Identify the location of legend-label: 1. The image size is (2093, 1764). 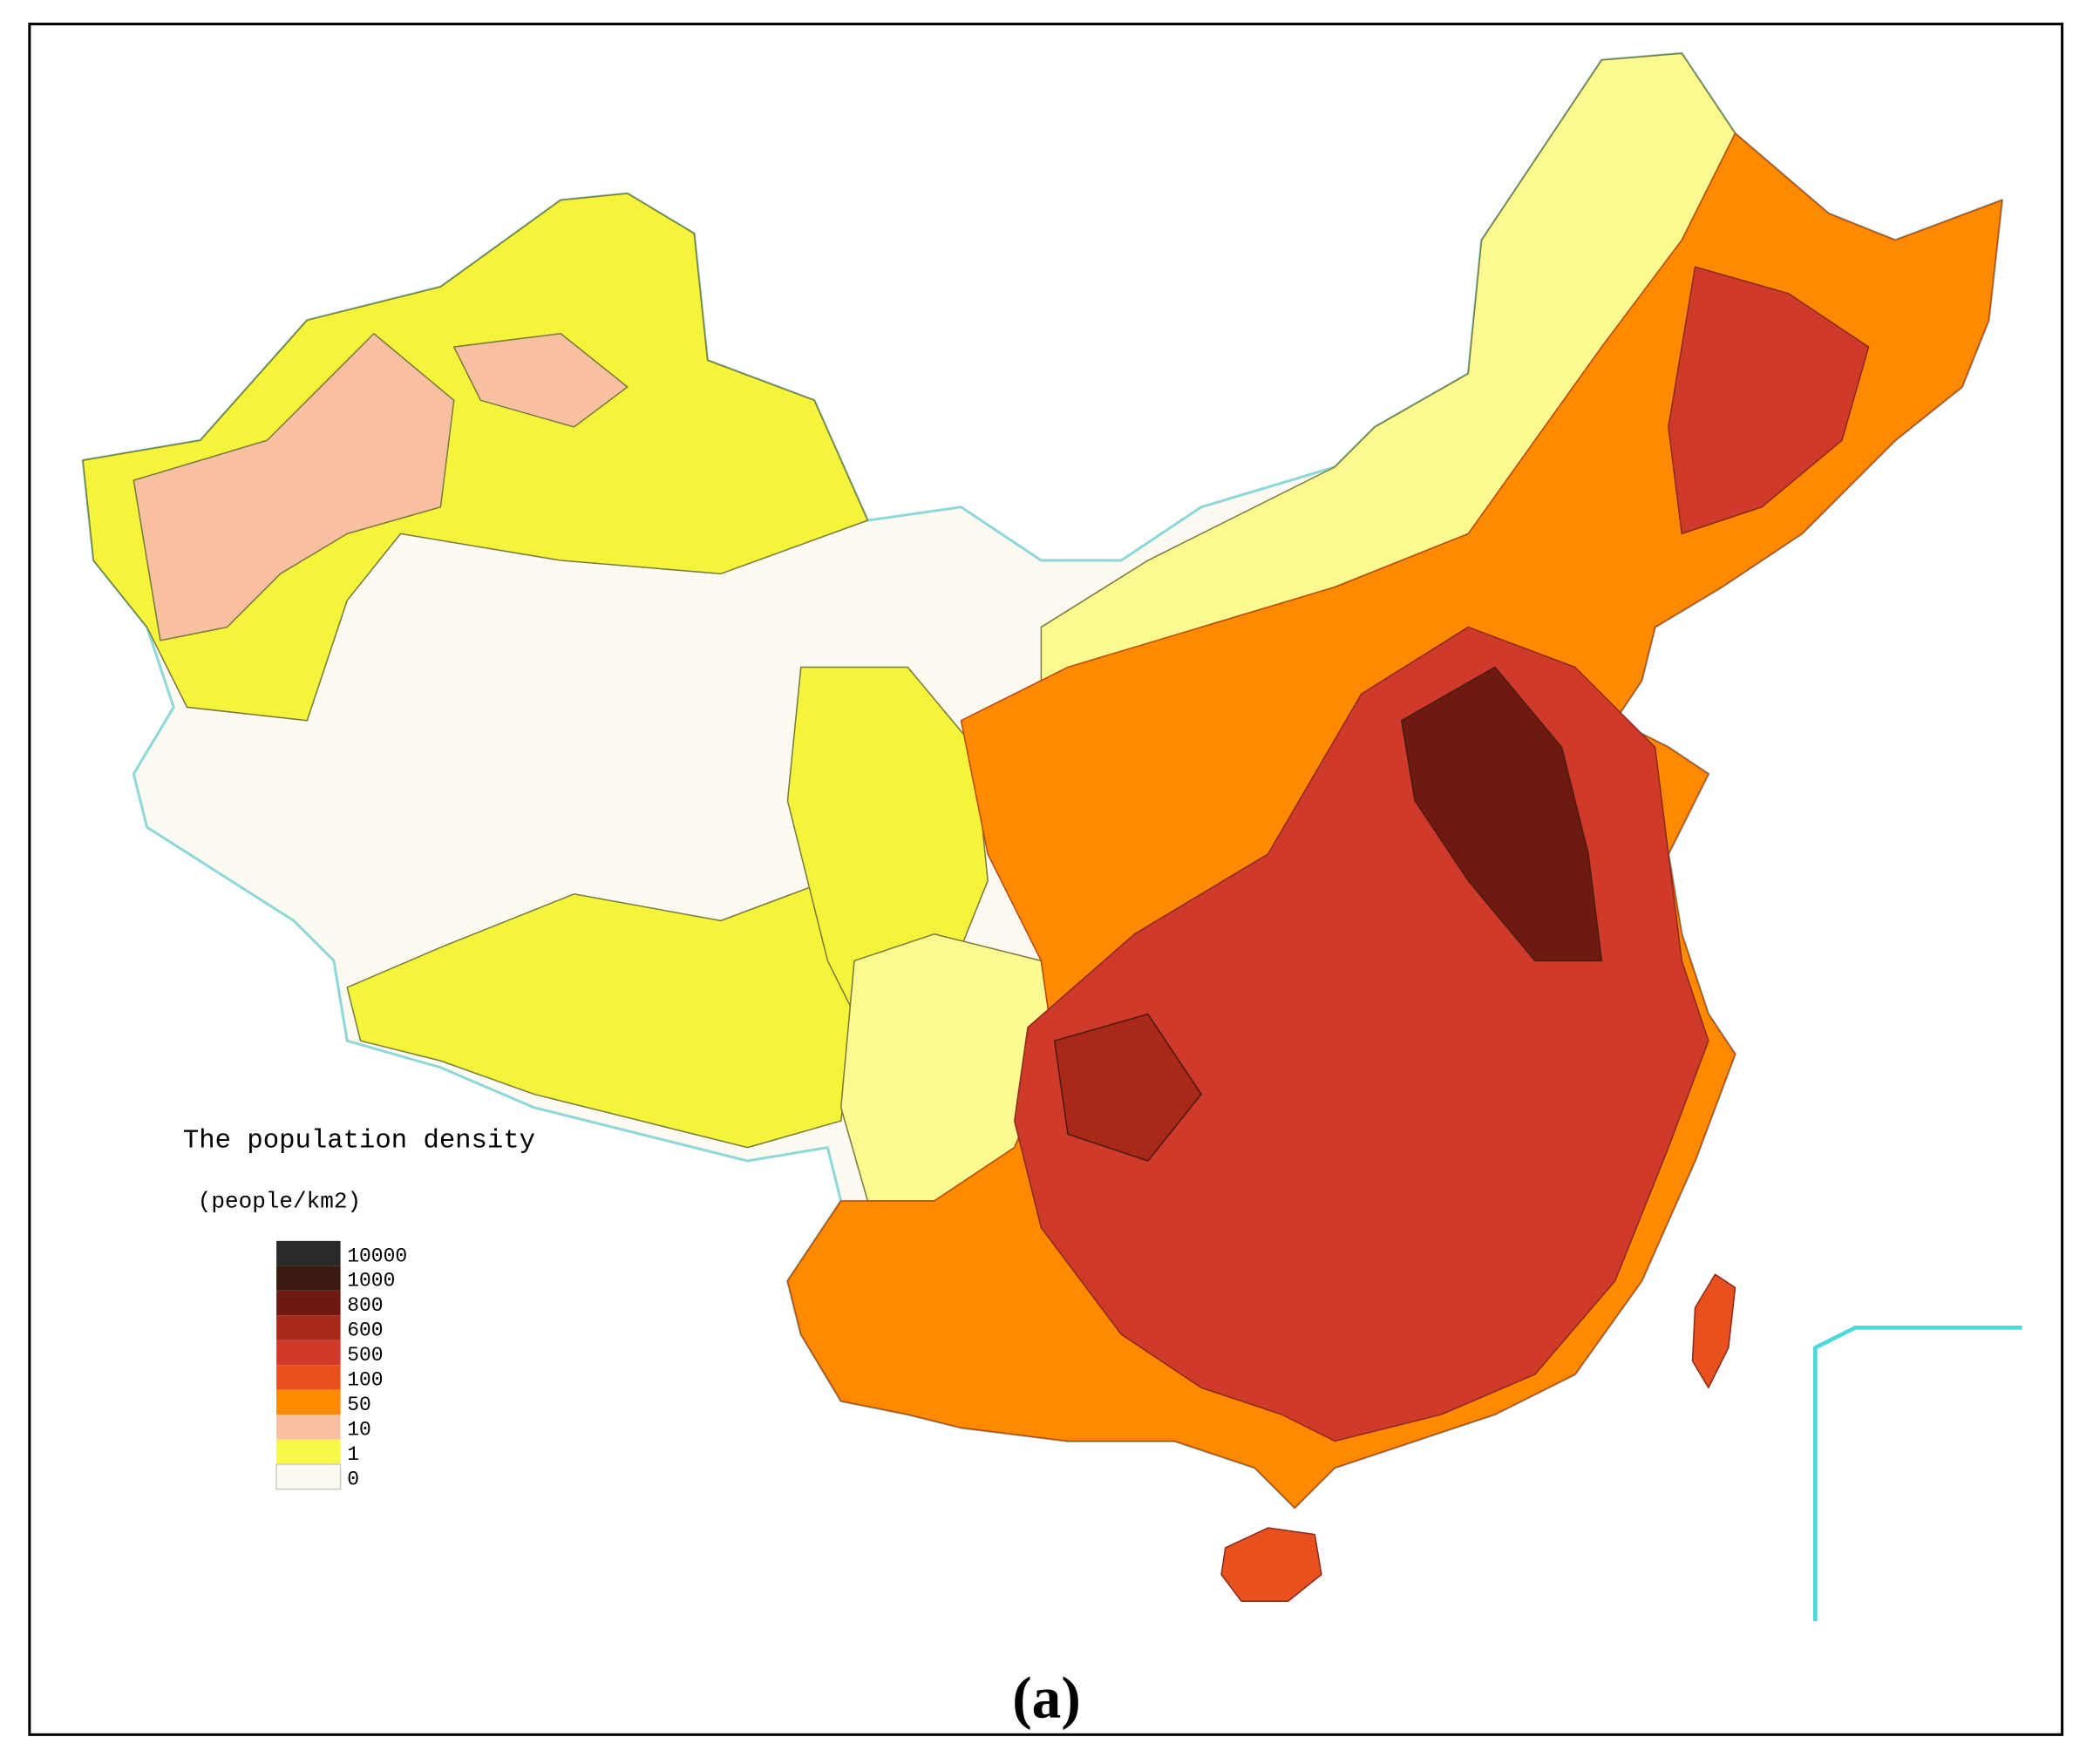
(353, 1454).